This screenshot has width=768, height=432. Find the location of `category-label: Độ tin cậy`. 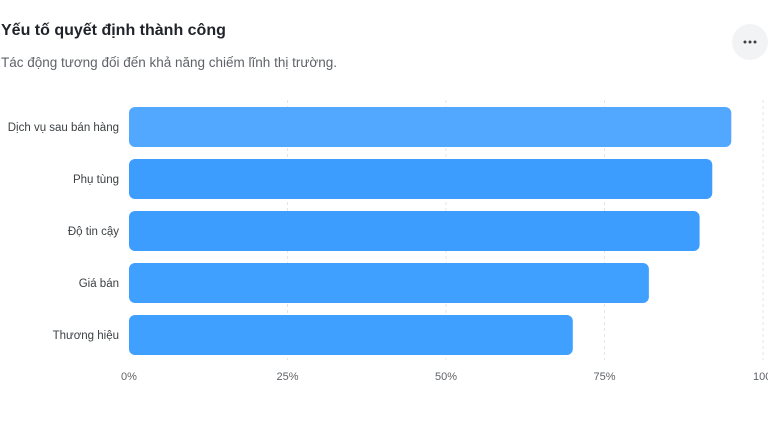

category-label: Độ tin cậy is located at coordinates (93, 232).